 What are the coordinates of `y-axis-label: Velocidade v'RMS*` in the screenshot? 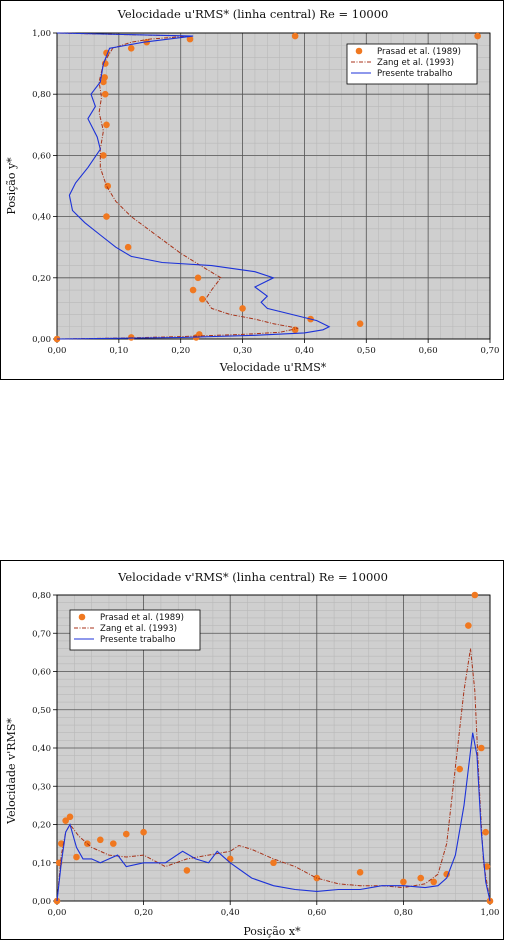 It's located at (11, 771).